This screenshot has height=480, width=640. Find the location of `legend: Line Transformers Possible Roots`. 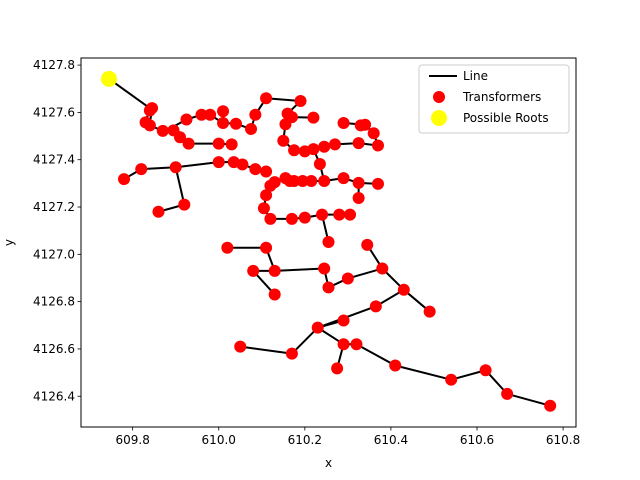

legend: Line Transformers Possible Roots is located at coordinates (494, 99).